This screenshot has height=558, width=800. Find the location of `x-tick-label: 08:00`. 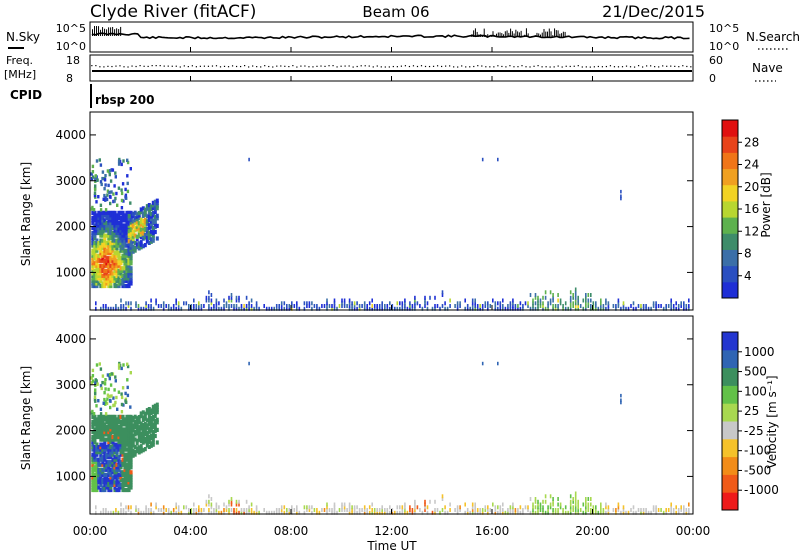

x-tick-label: 08:00 is located at coordinates (291, 531).